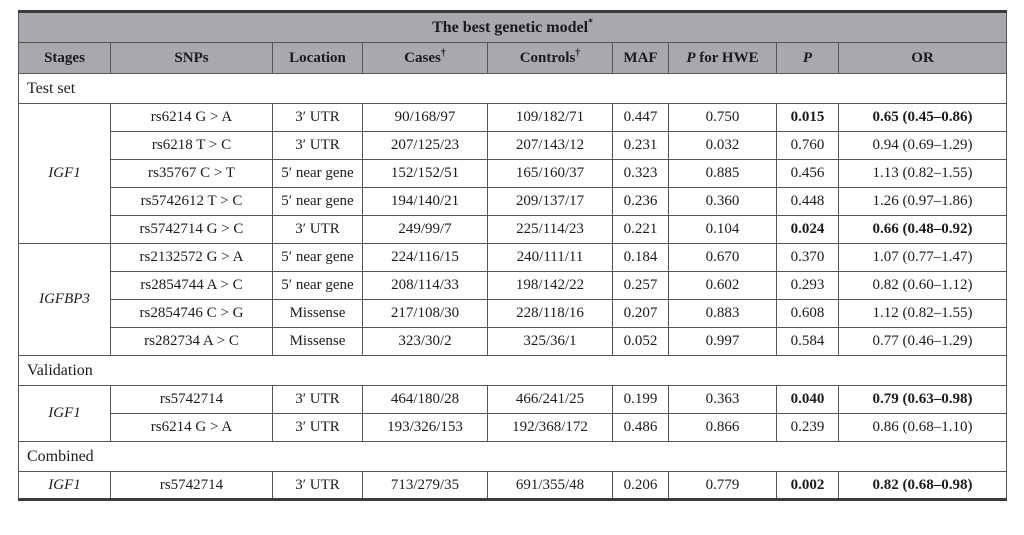 This screenshot has height=535, width=1024. Describe the element at coordinates (425, 173) in the screenshot. I see `cases-cell: 152/152/51` at that location.